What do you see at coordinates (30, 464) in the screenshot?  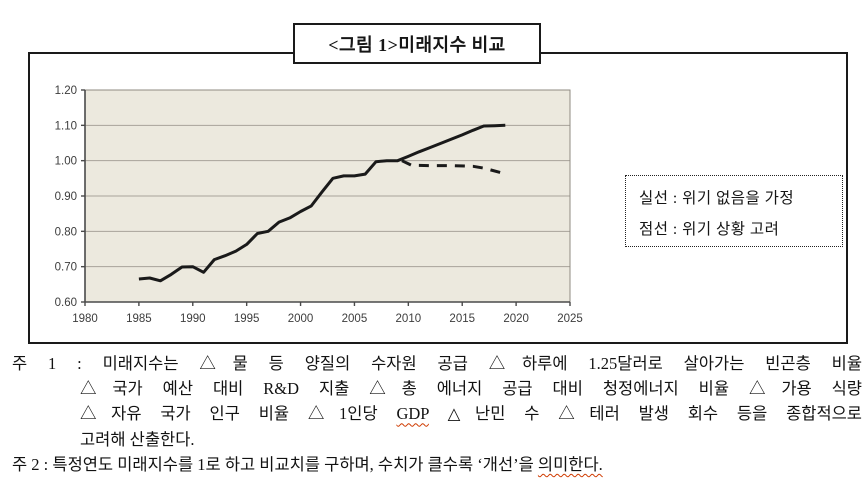 I see `note-2-label: 주 2 :` at bounding box center [30, 464].